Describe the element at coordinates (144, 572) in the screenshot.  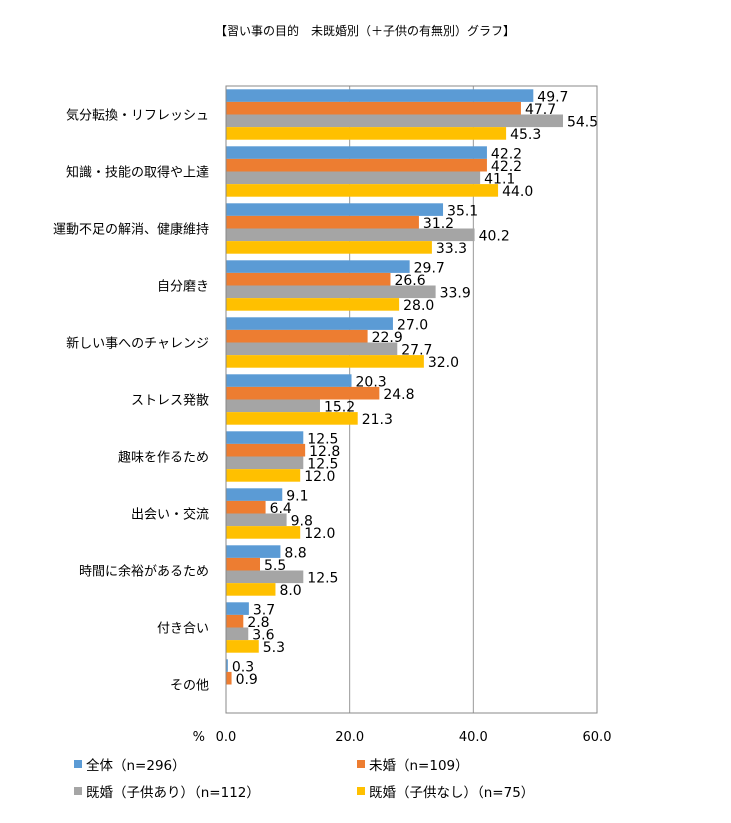
I see `category-label: 時間に余裕があるため` at that location.